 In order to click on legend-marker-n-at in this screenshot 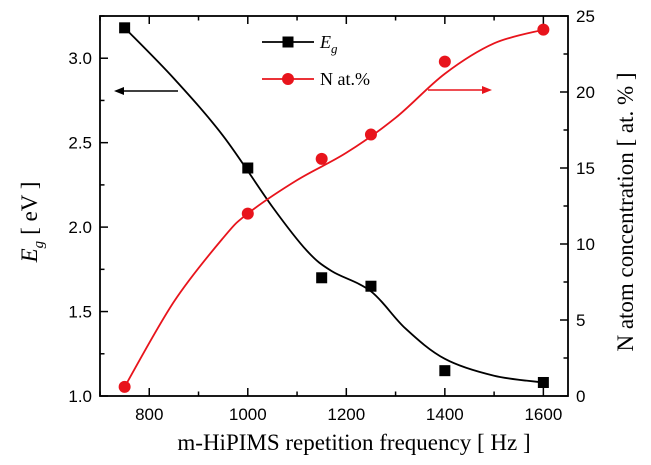, I will do `click(288, 79)`.